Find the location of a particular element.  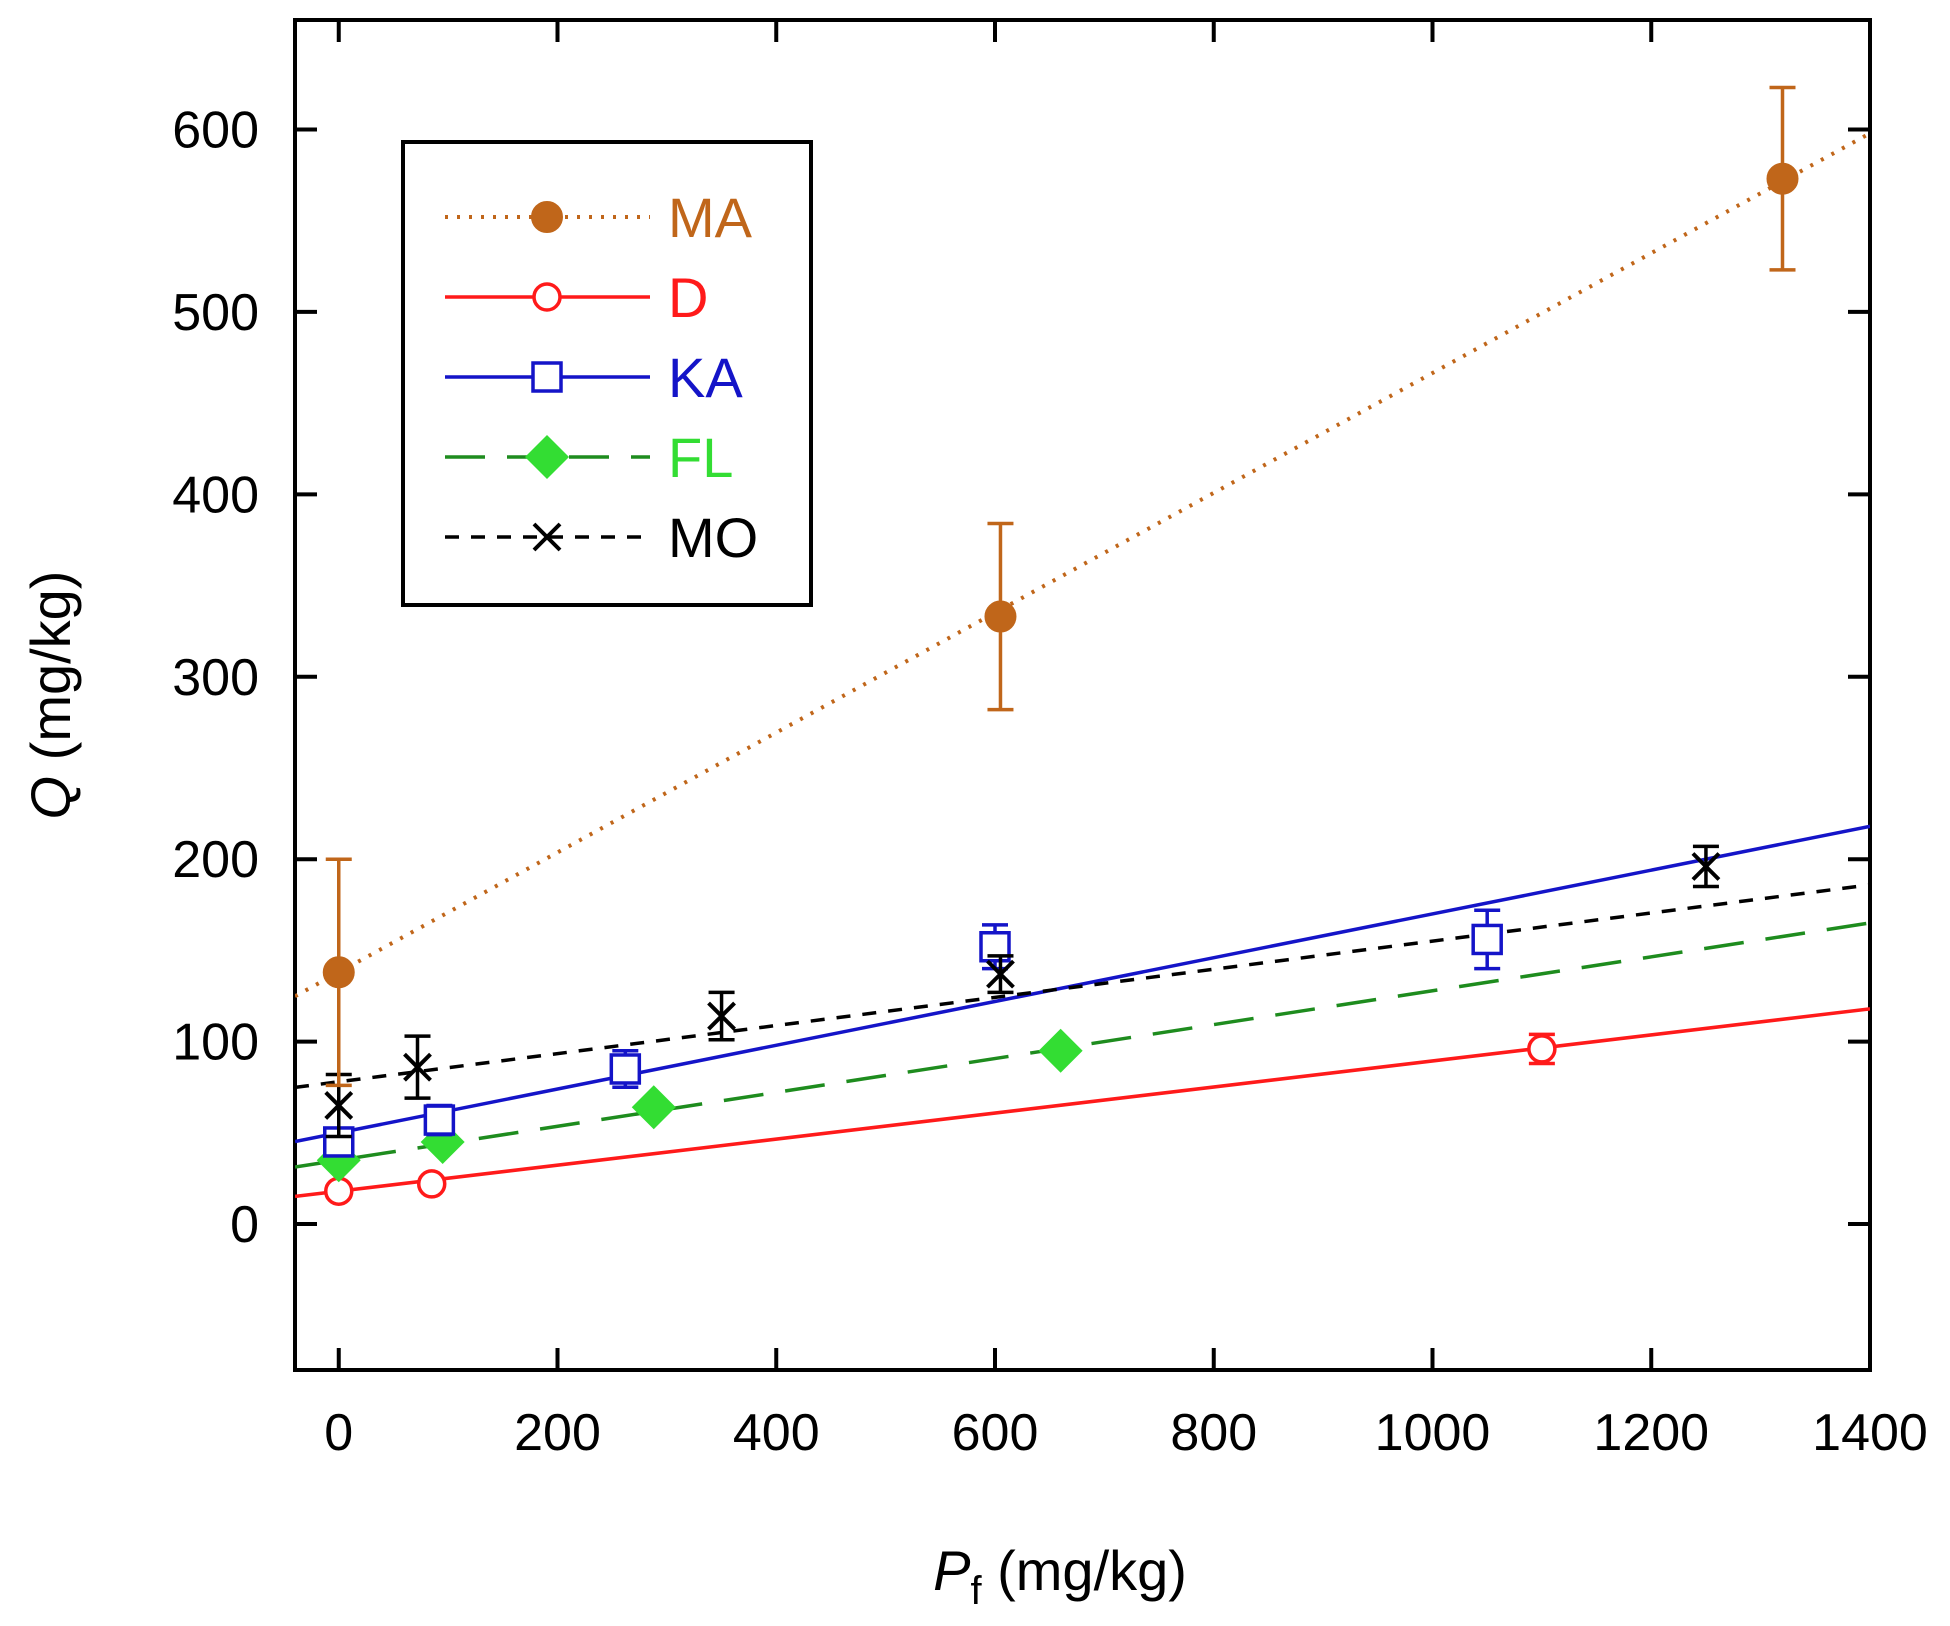

y-tick-label: 300 is located at coordinates (215, 678).